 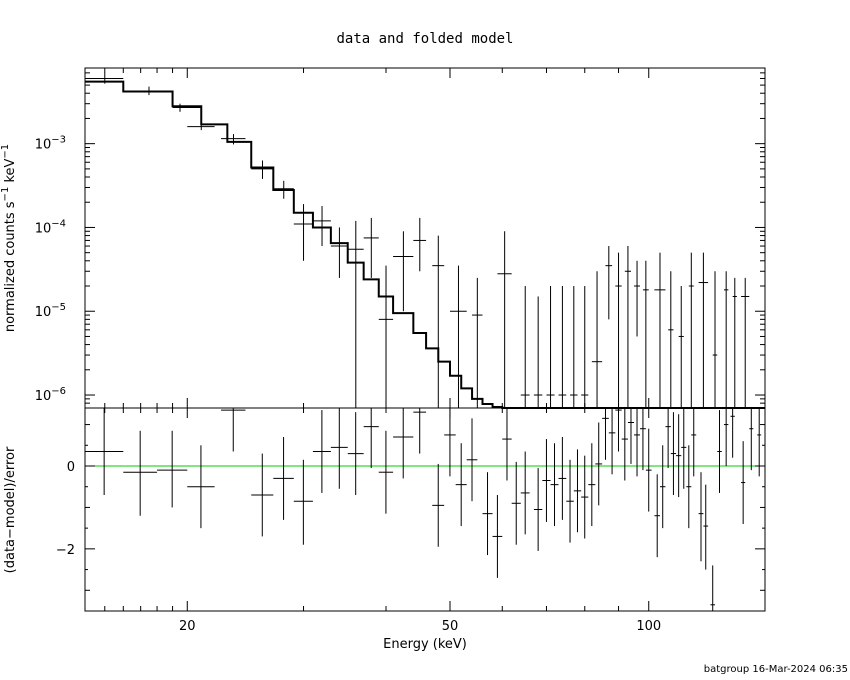 I want to click on x-tick-label: 100, so click(x=648, y=626).